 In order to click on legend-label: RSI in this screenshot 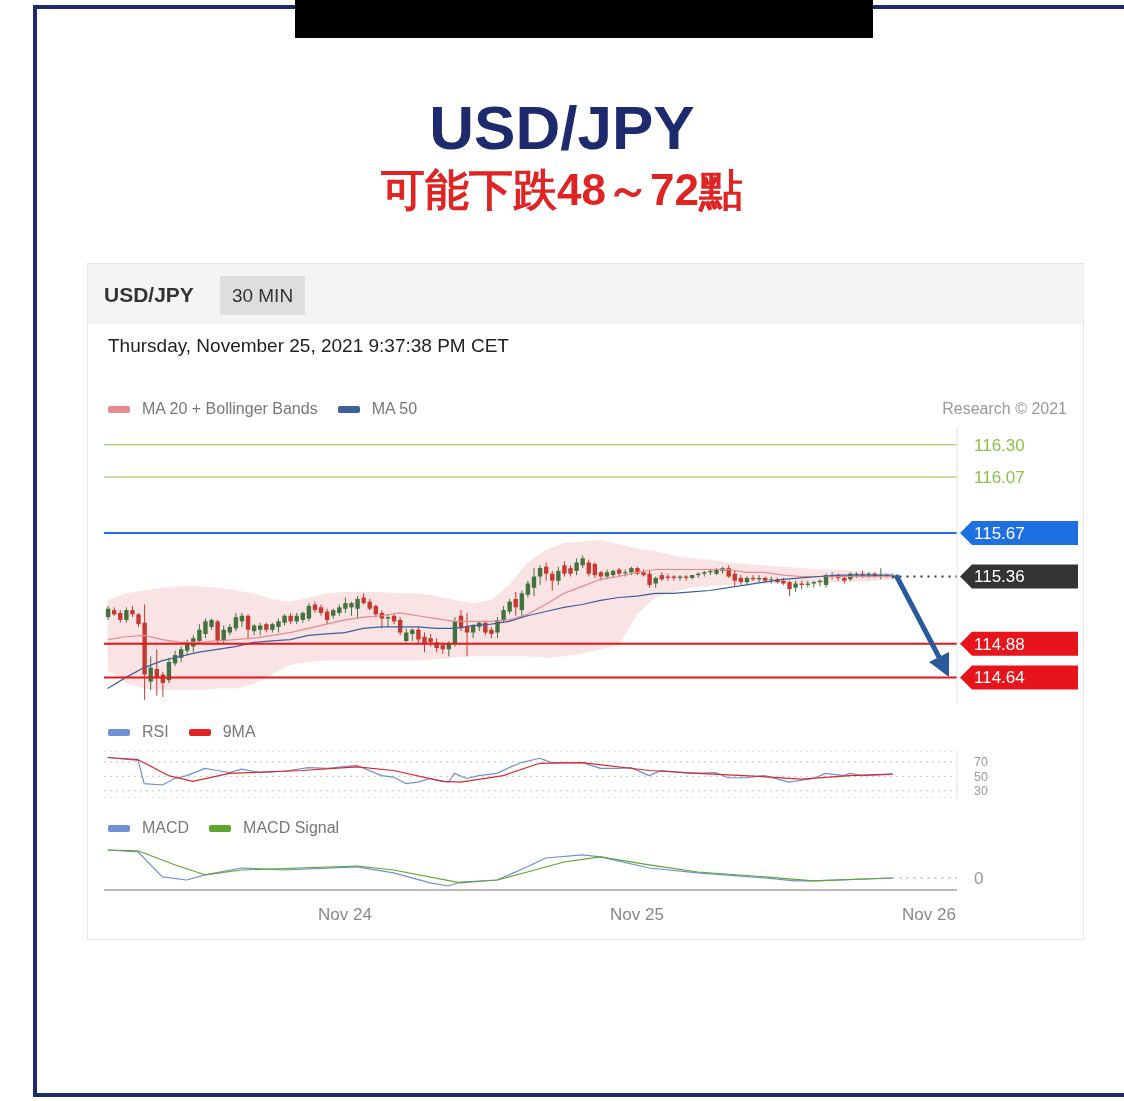, I will do `click(155, 732)`.